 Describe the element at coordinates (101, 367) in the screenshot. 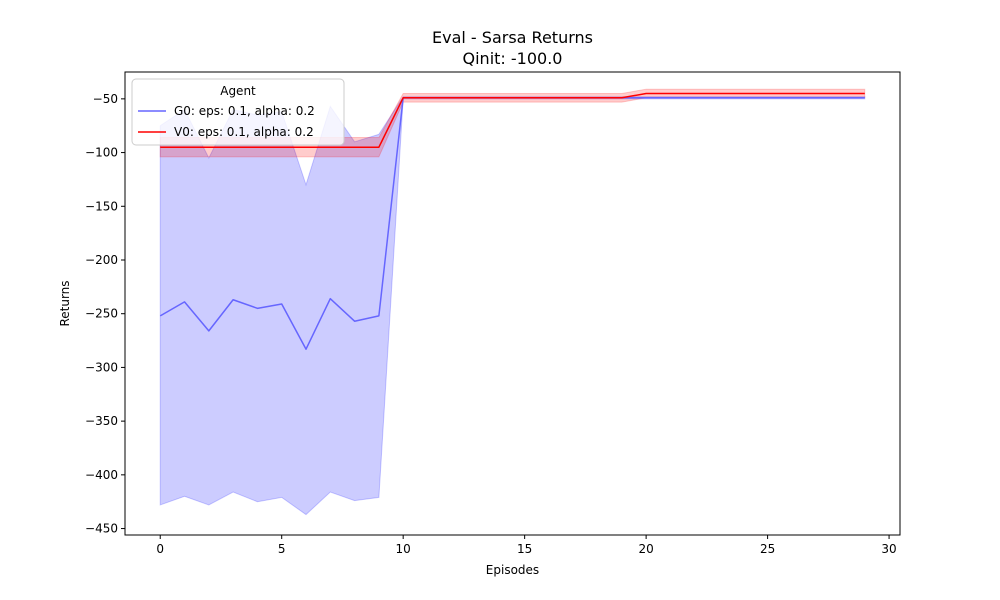

I see `y-tick-label--300: −300` at that location.